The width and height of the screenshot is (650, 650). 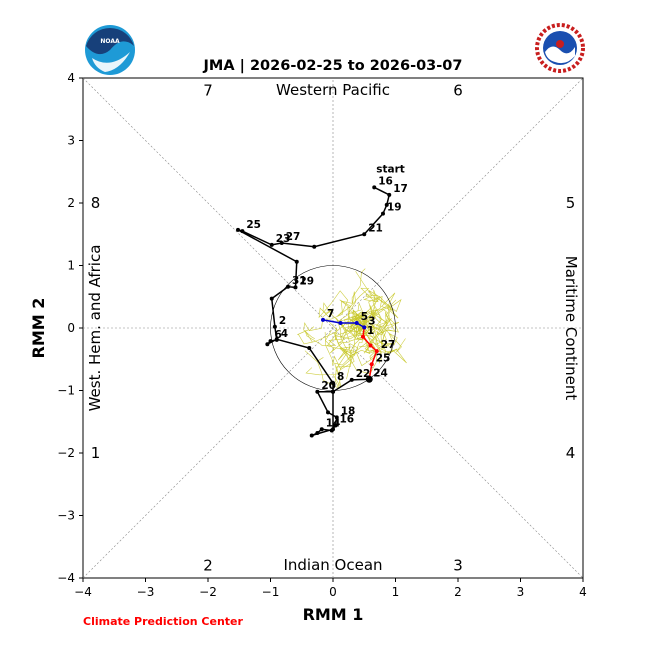 I want to click on x-tick-label: −2, so click(x=208, y=592).